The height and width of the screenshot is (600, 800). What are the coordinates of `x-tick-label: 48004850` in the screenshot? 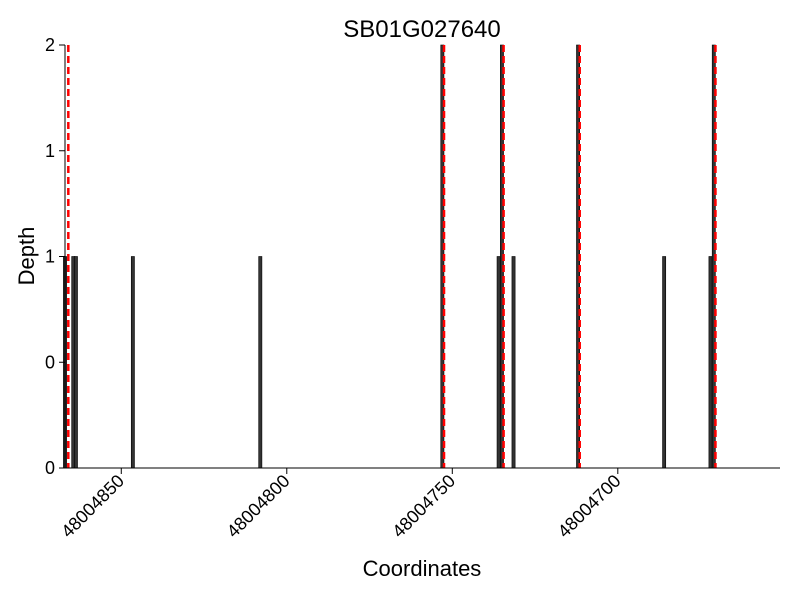 It's located at (92, 506).